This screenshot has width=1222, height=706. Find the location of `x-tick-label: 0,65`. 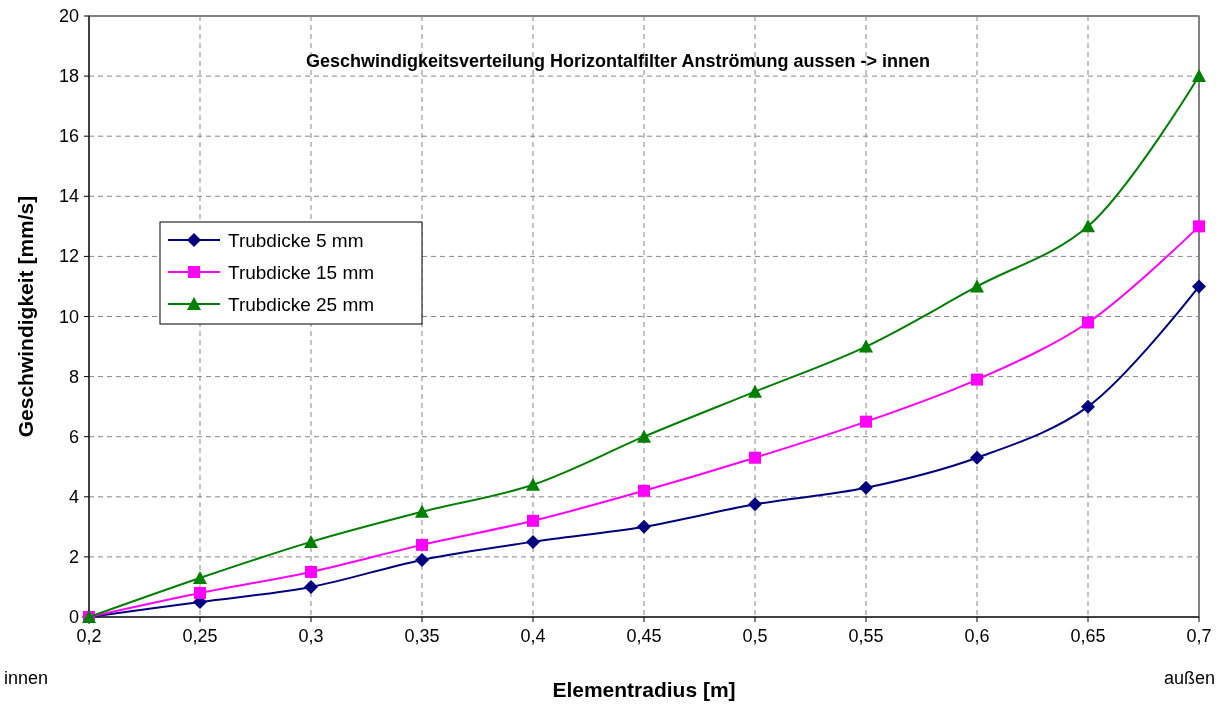

x-tick-label: 0,65 is located at coordinates (1088, 636).